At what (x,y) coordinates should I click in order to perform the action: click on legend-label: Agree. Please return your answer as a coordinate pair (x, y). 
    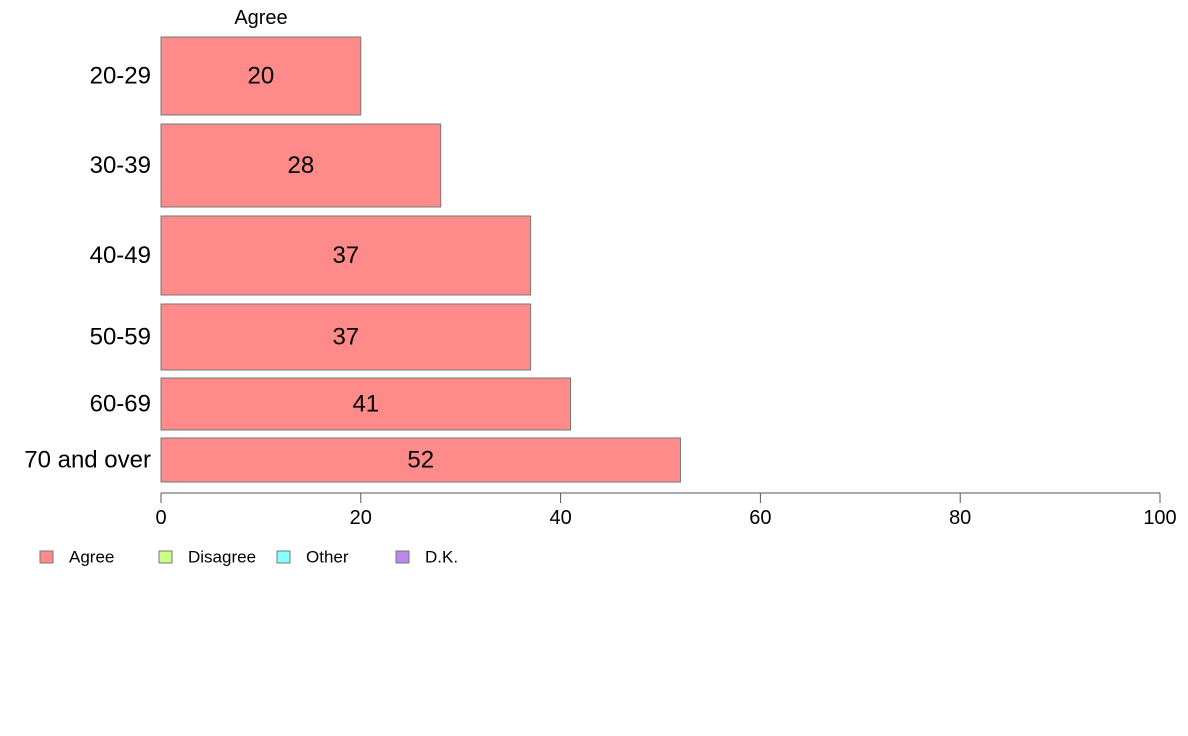
    Looking at the image, I should click on (91, 557).